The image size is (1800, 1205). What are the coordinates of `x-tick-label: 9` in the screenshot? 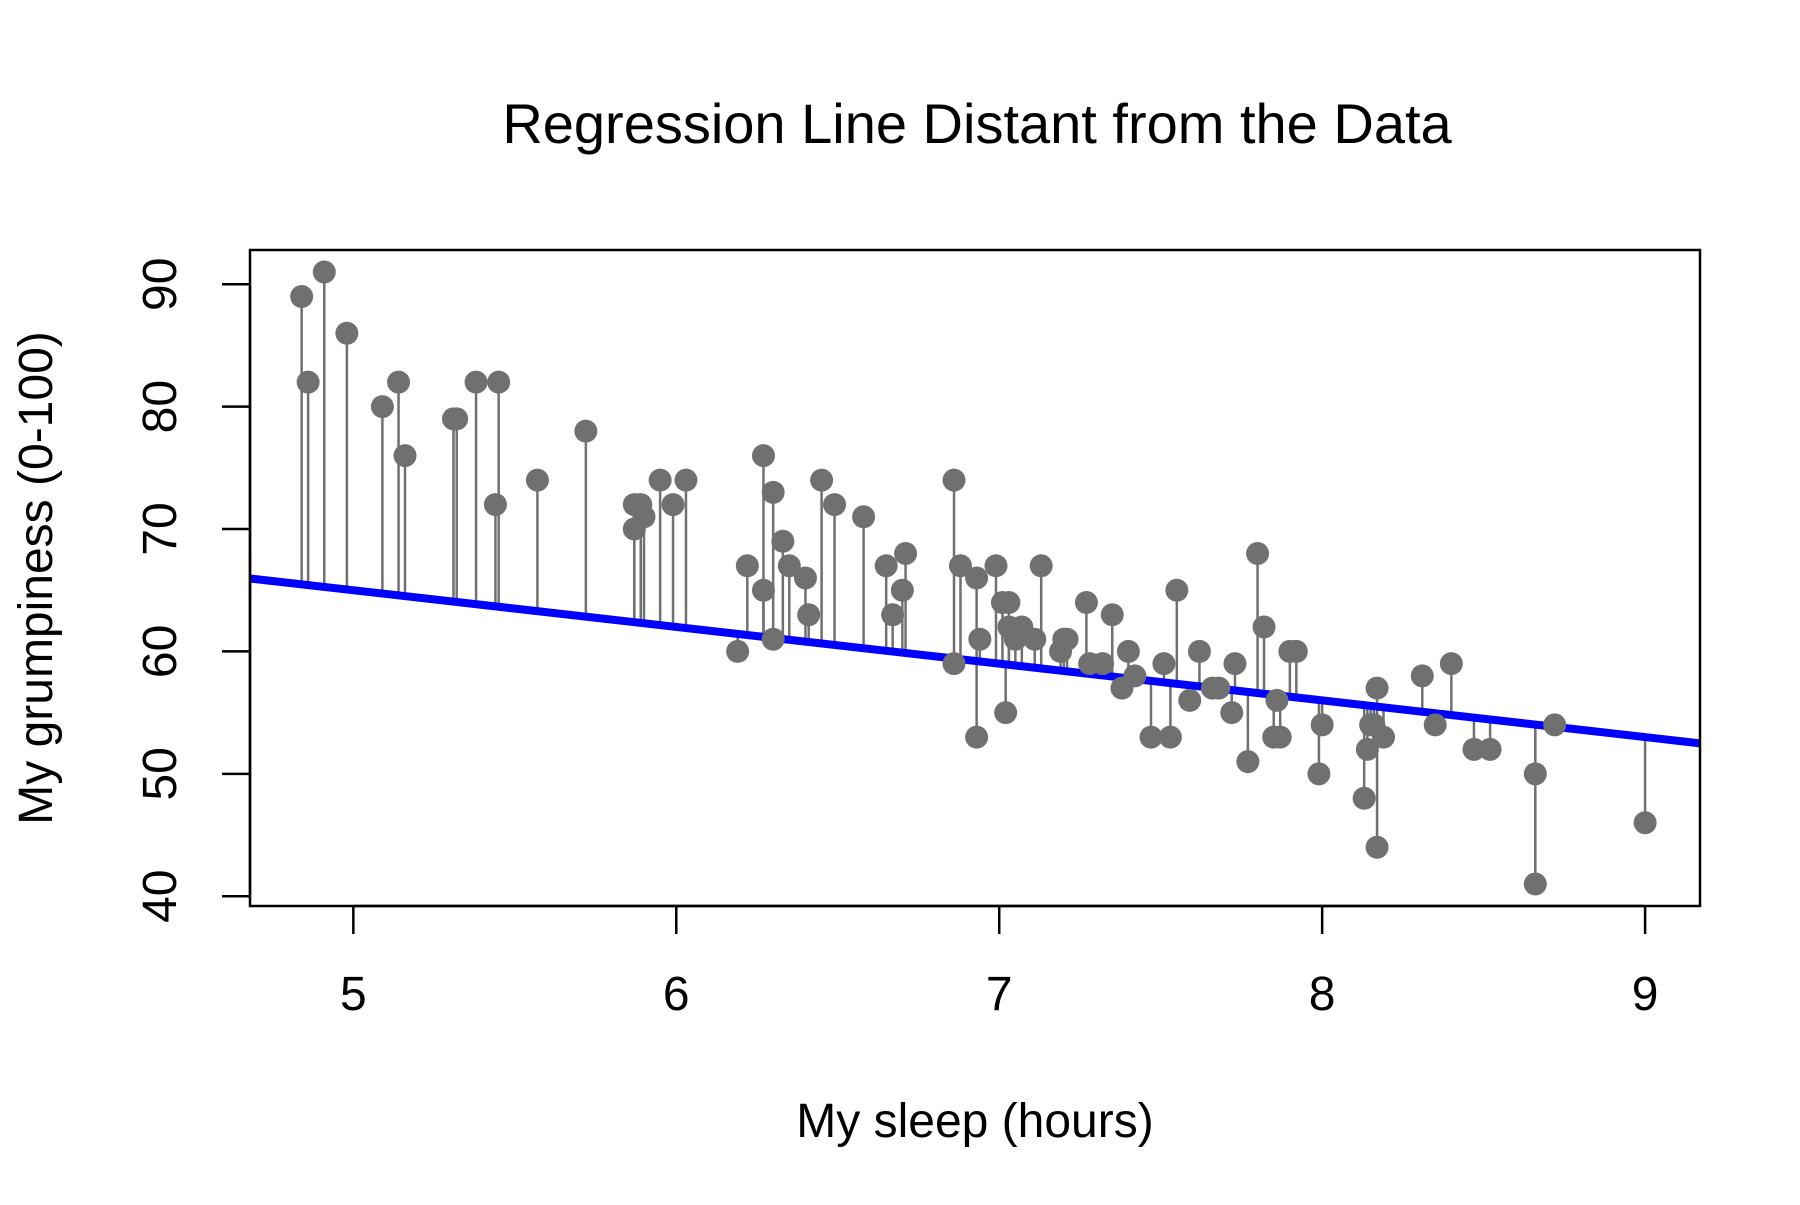 It's located at (1645, 994).